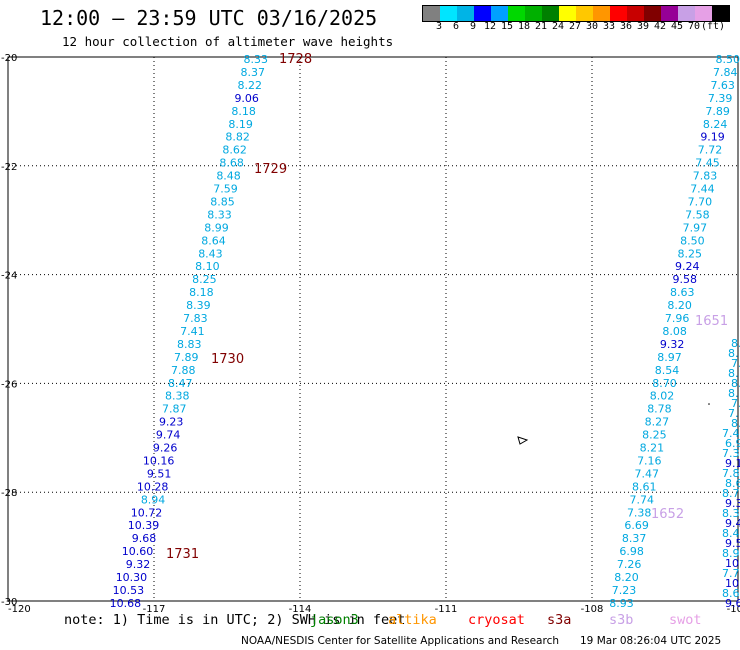 This screenshot has width=740, height=650. I want to click on swh-value: 8.64, so click(213, 240).